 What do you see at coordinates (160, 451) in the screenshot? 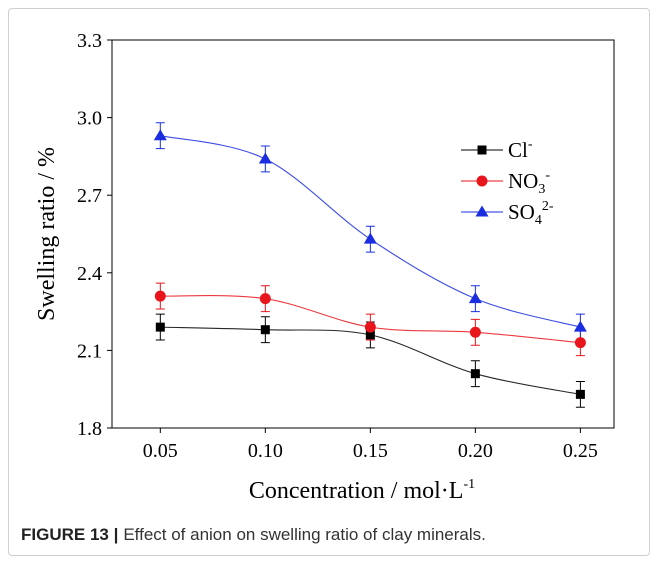
I see `x-tick-label: 0.05` at bounding box center [160, 451].